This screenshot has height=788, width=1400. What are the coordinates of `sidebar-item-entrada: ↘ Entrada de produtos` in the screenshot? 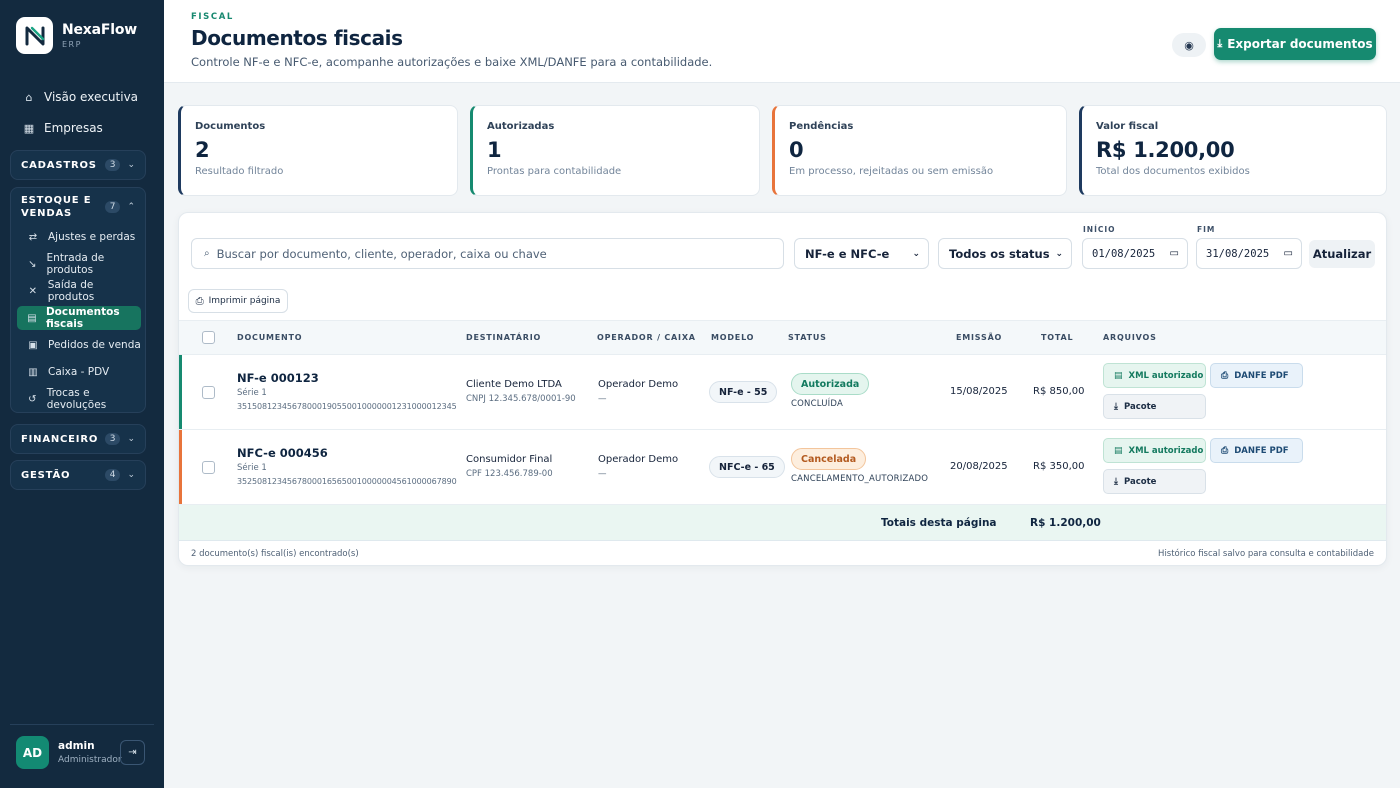 It's located at (79, 264).